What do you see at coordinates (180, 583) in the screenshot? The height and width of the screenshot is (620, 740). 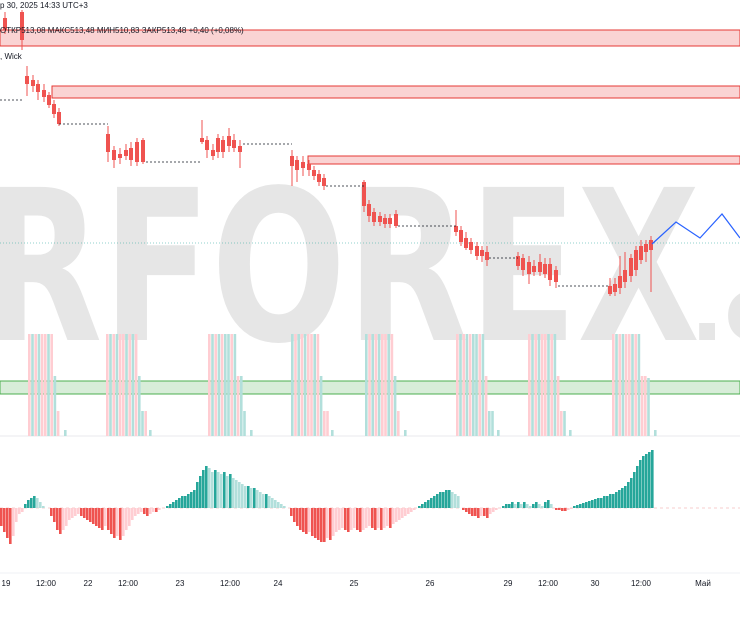 I see `x-tick-label: 23` at bounding box center [180, 583].